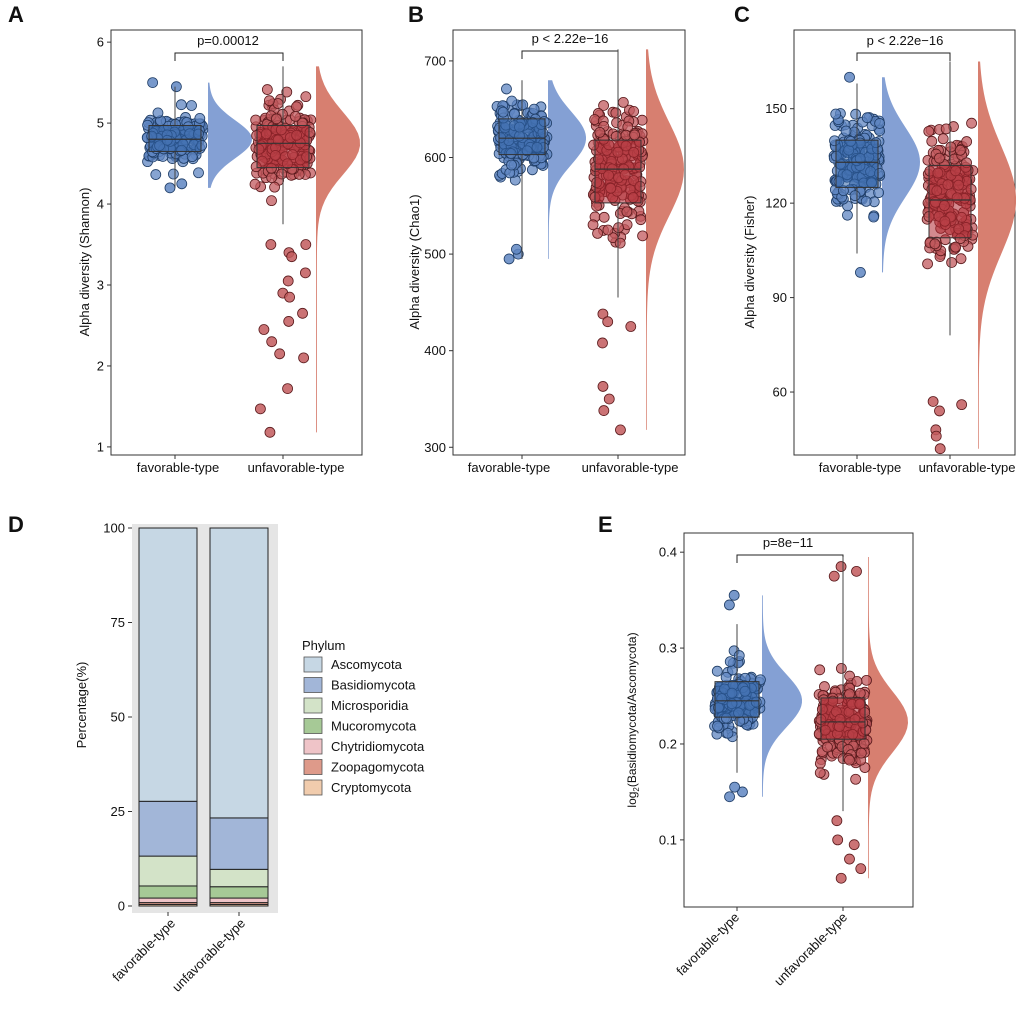 The image size is (1024, 1011). What do you see at coordinates (313, 787) in the screenshot?
I see `legend-swatch-cryptomycota` at bounding box center [313, 787].